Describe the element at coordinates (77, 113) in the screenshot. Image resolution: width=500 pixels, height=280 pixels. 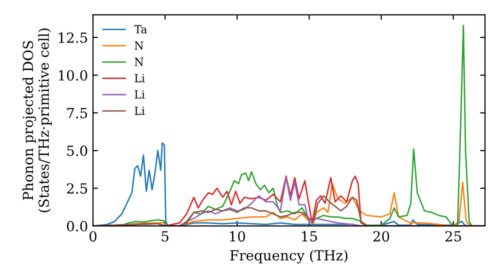
I see `y-tick-label: 7.5` at that location.